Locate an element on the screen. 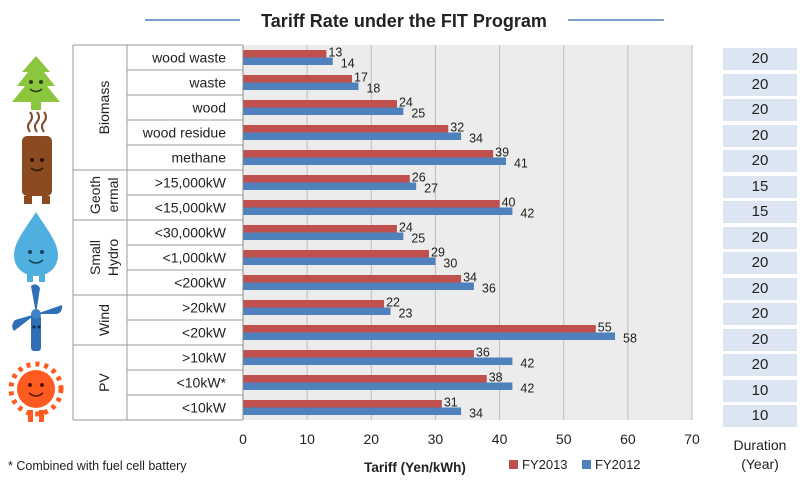 This screenshot has width=800, height=495. chart-title: Tariff Rate under the FIT Program is located at coordinates (404, 21).